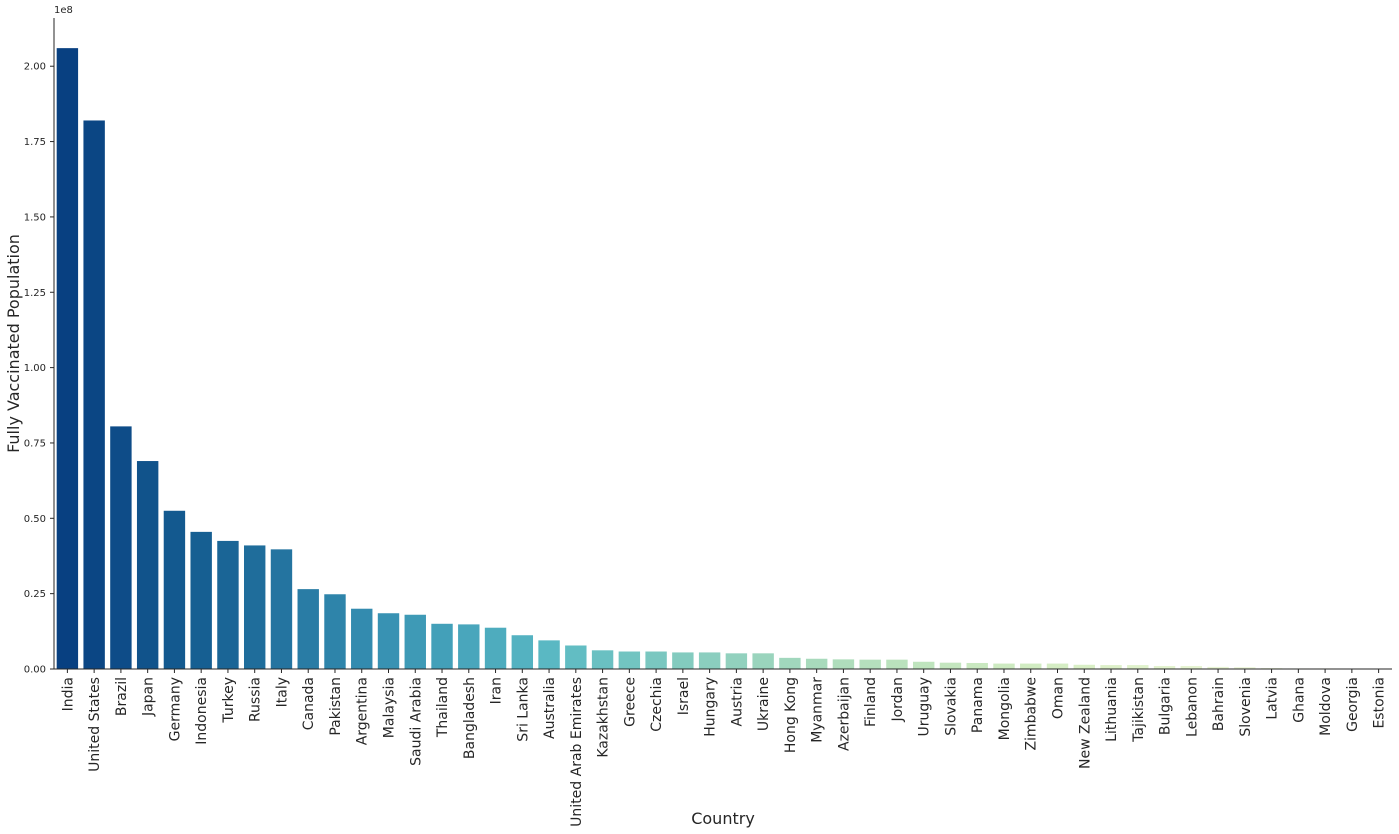  I want to click on bar-israel, so click(683, 660).